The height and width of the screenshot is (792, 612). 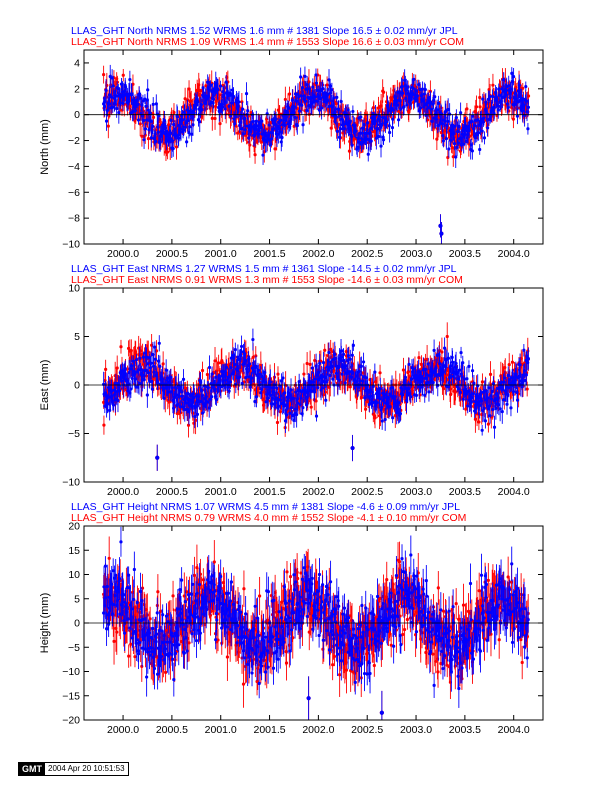 What do you see at coordinates (316, 399) in the screenshot?
I see `series-jpl` at bounding box center [316, 399].